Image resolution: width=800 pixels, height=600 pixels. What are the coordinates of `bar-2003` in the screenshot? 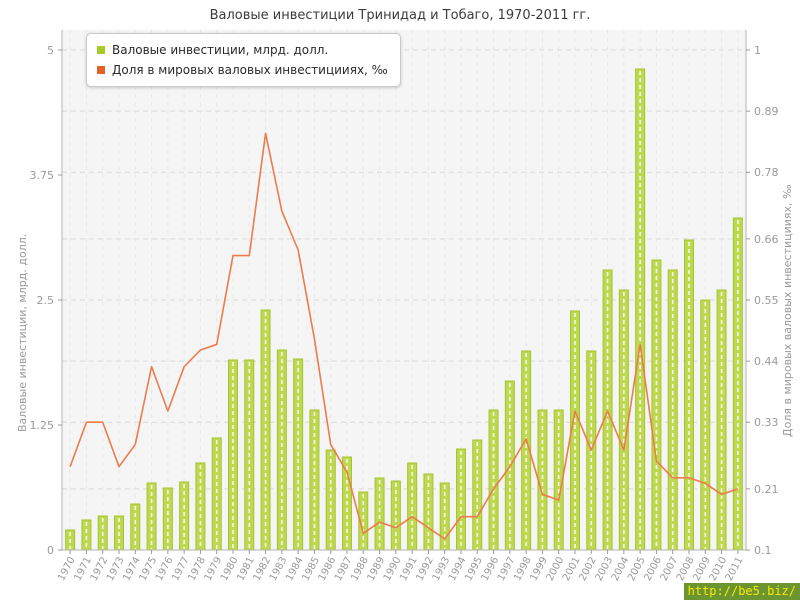 It's located at (607, 410).